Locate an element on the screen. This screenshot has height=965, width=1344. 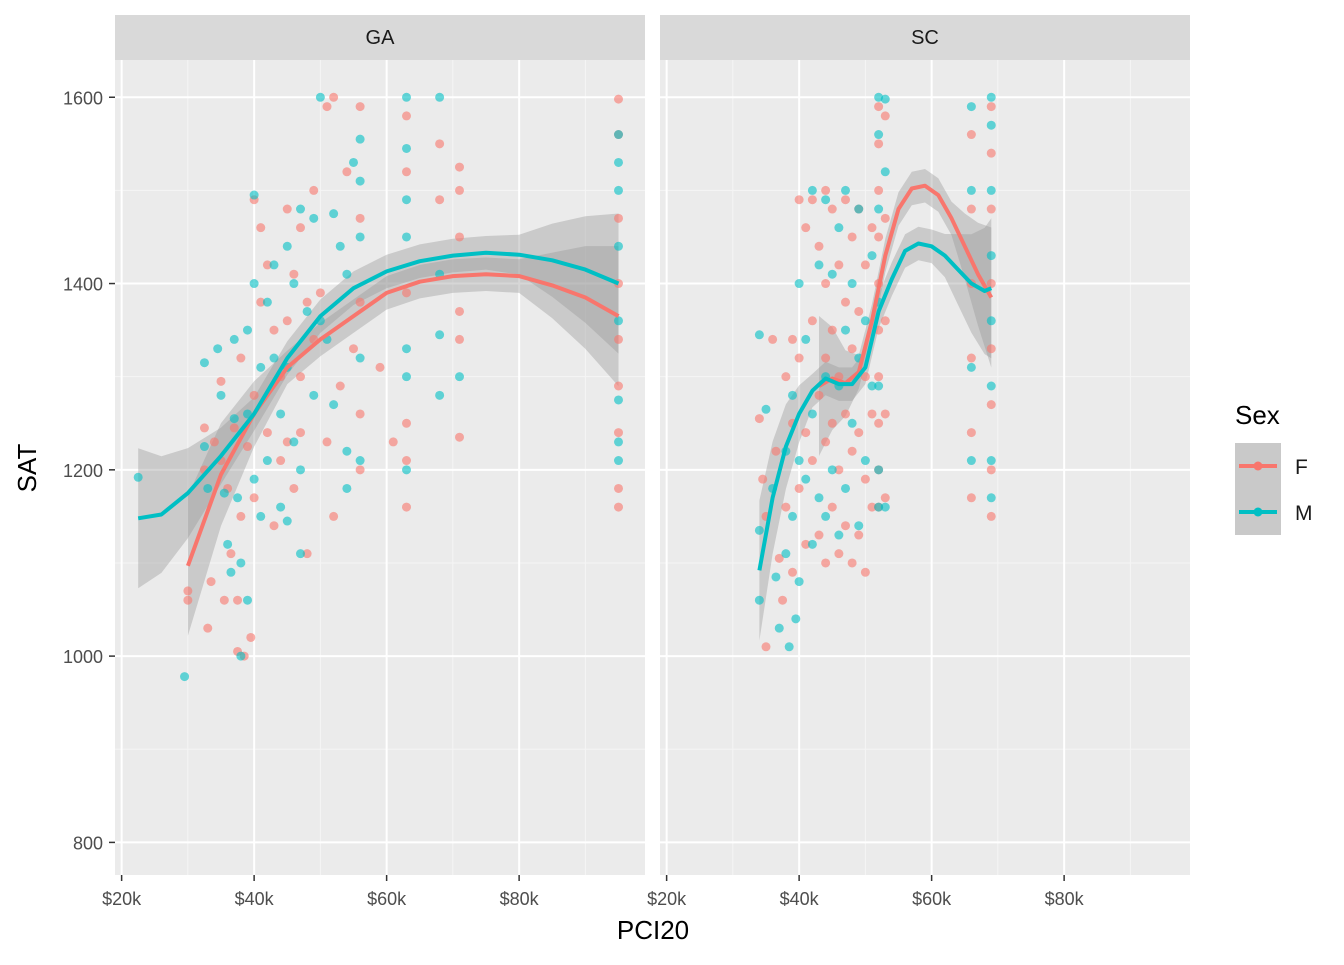
x-tick-label-ga: $60k is located at coordinates (387, 899).